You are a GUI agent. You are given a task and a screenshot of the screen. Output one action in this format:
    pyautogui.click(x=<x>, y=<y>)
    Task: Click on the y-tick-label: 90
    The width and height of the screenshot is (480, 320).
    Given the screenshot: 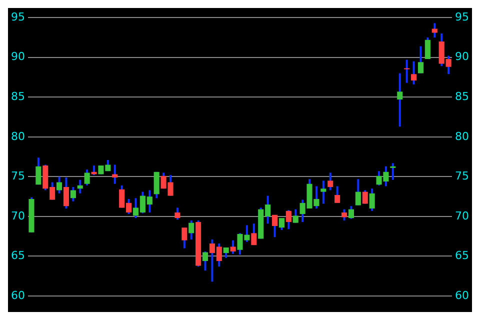 What is the action you would take?
    pyautogui.click(x=17, y=57)
    